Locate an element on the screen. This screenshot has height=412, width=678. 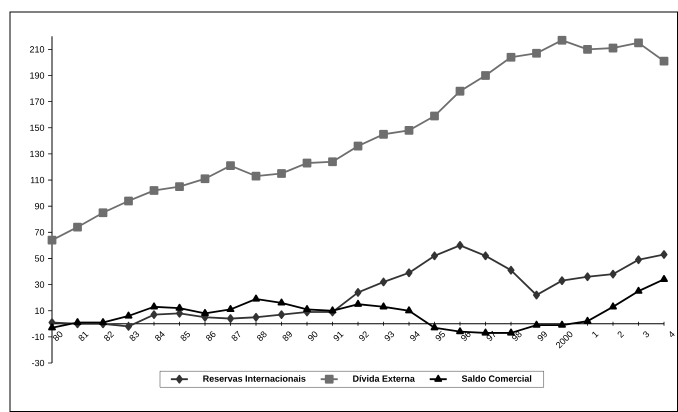
x-tick-label: 3 is located at coordinates (646, 334).